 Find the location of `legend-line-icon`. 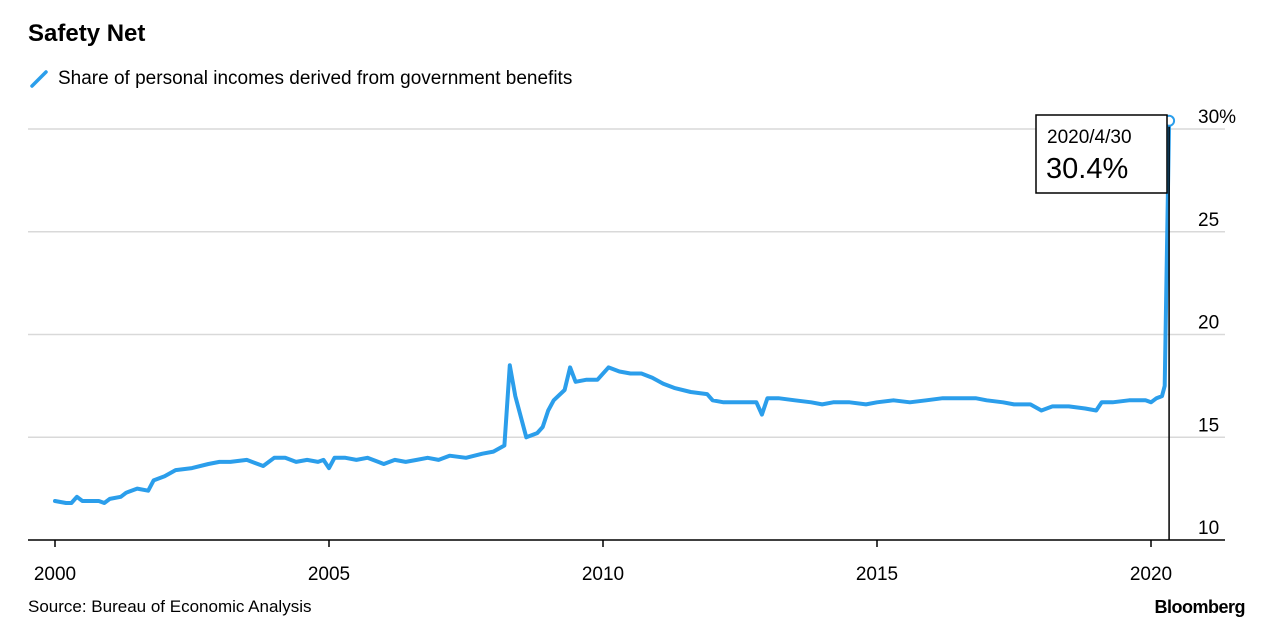

legend-line-icon is located at coordinates (39, 79).